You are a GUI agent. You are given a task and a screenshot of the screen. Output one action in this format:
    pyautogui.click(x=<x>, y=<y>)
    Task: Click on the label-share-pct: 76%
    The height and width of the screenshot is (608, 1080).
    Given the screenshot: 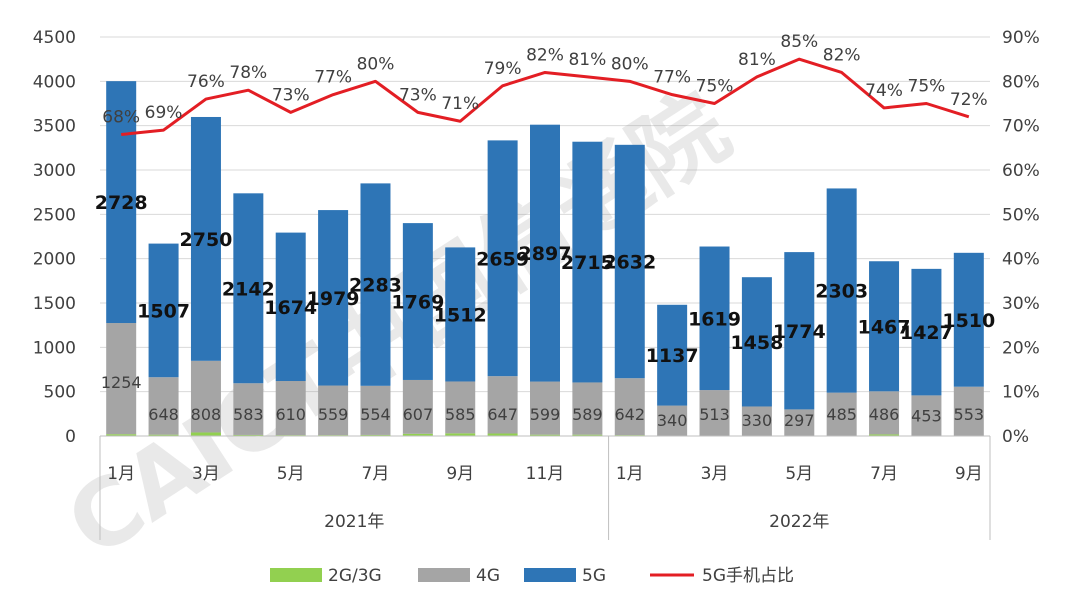 What is the action you would take?
    pyautogui.click(x=206, y=82)
    